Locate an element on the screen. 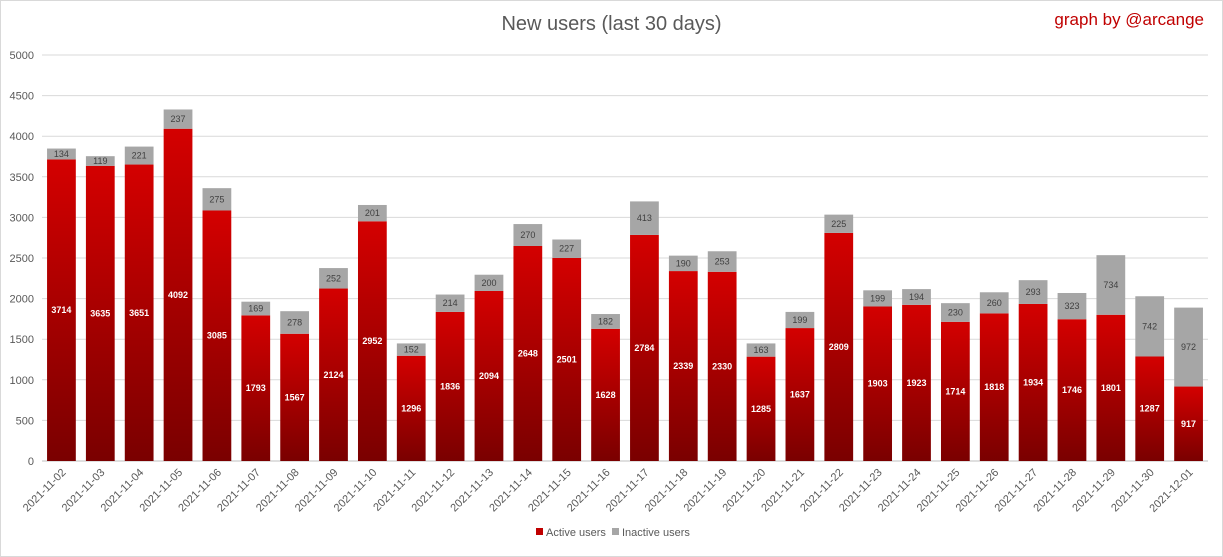  data-label-active: 3085 is located at coordinates (217, 336).